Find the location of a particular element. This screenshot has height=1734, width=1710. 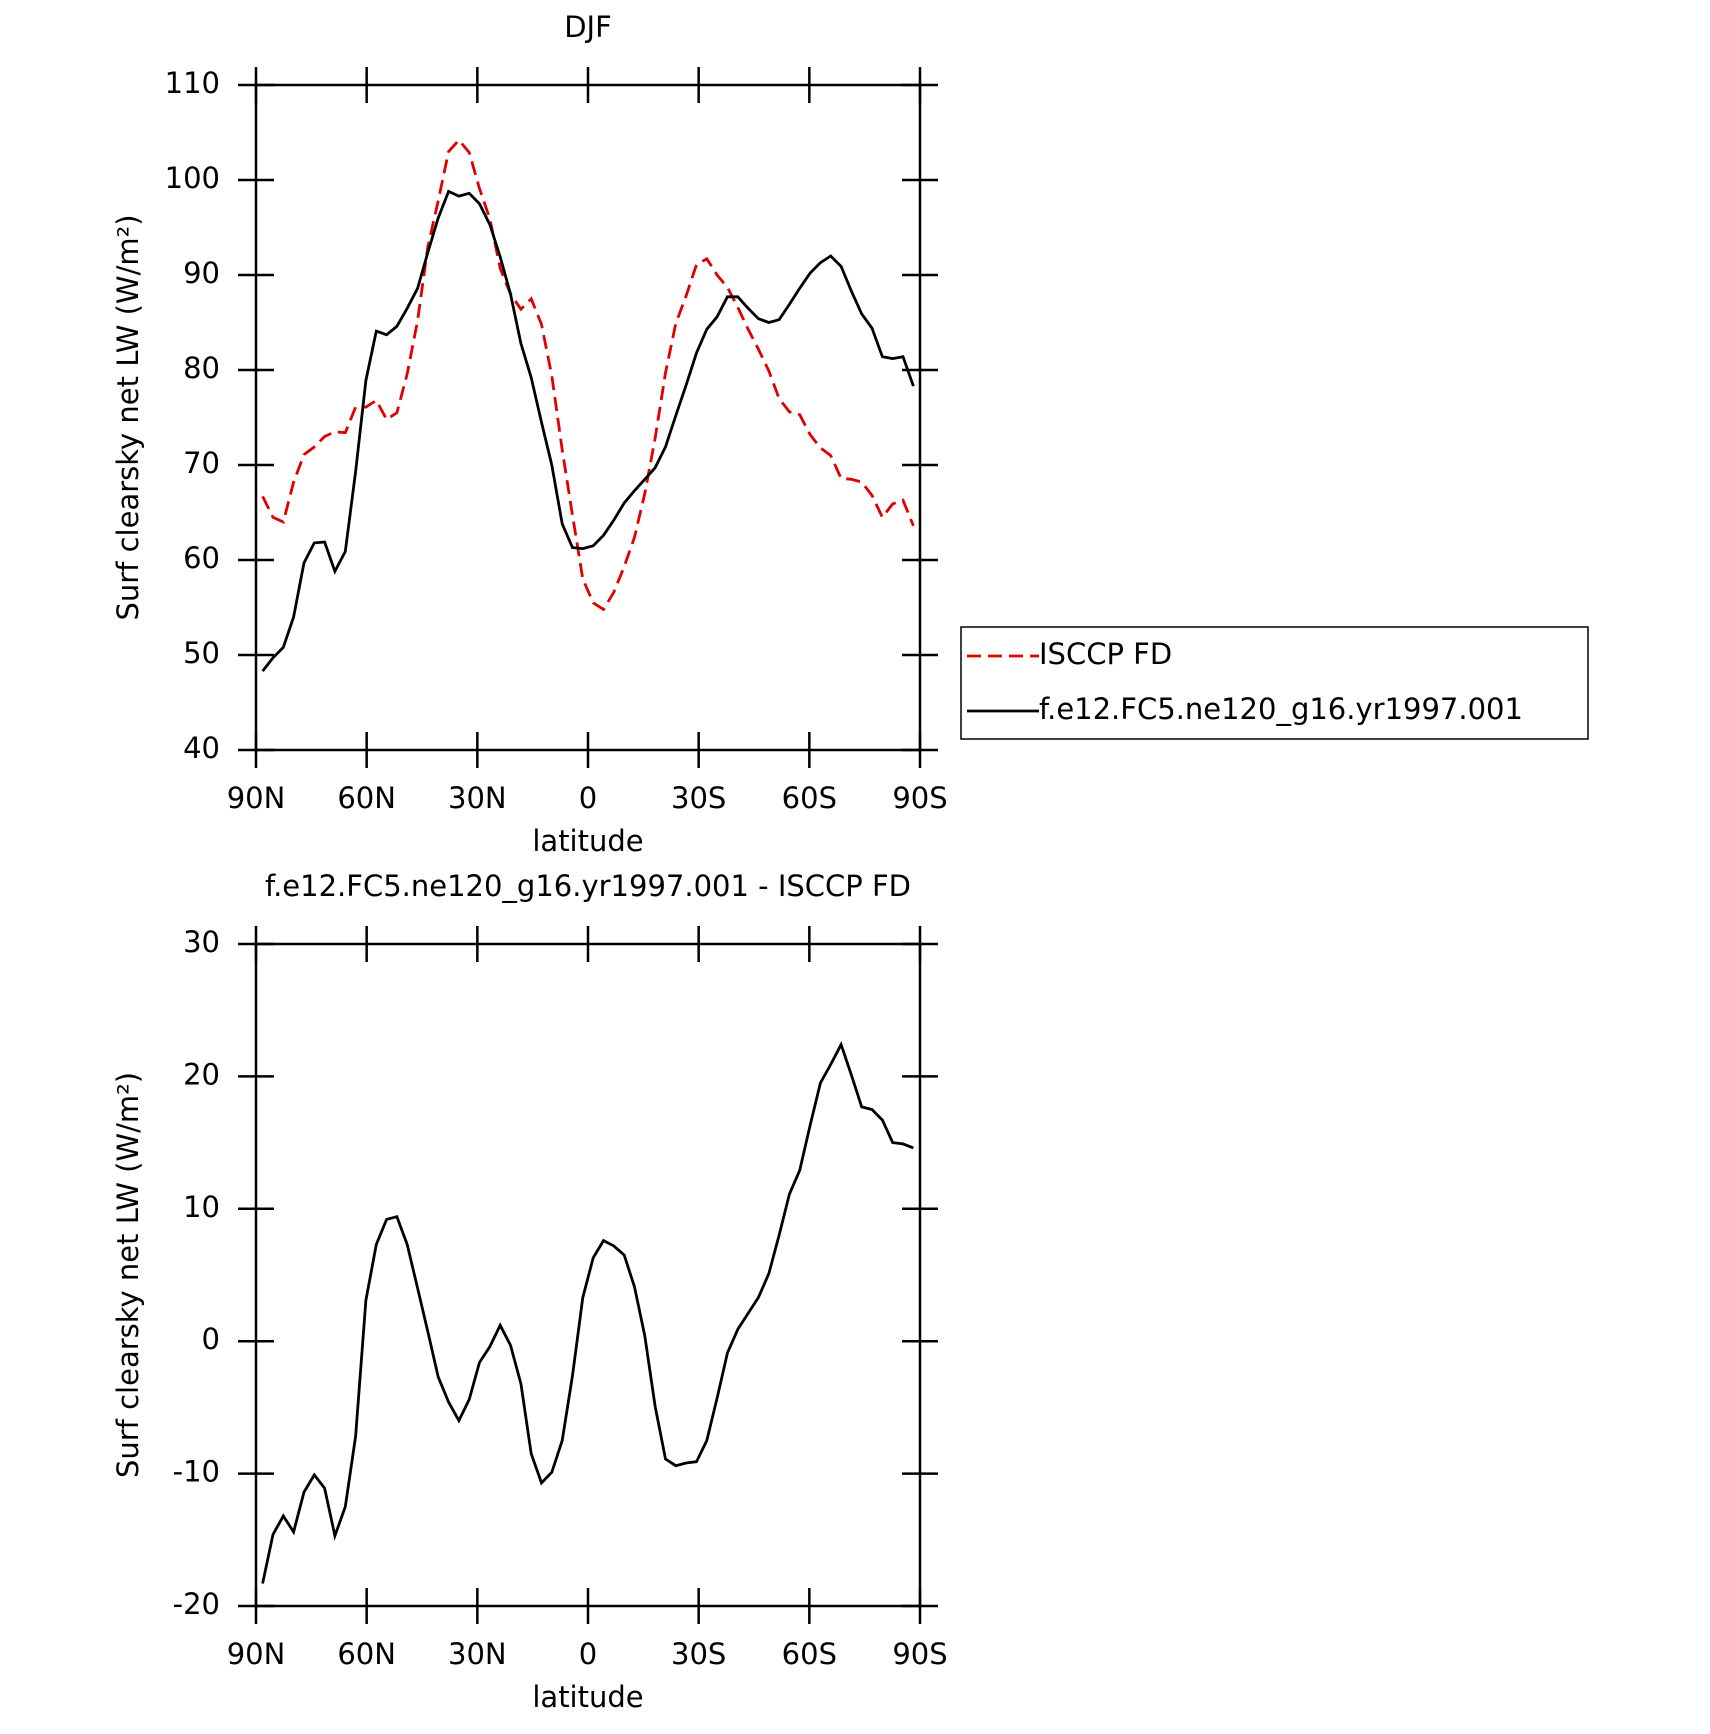

y-tick-label: -10 is located at coordinates (196, 1472).